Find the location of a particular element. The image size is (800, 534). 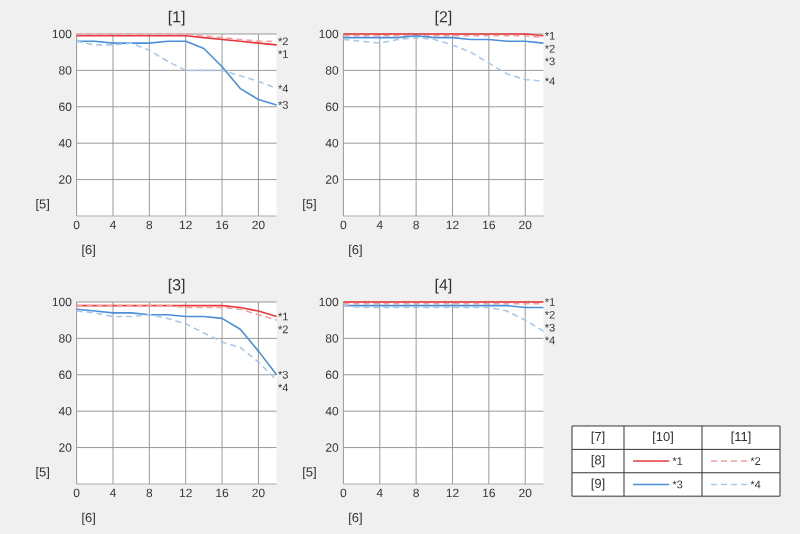

line-series is located at coordinates (443, 59).